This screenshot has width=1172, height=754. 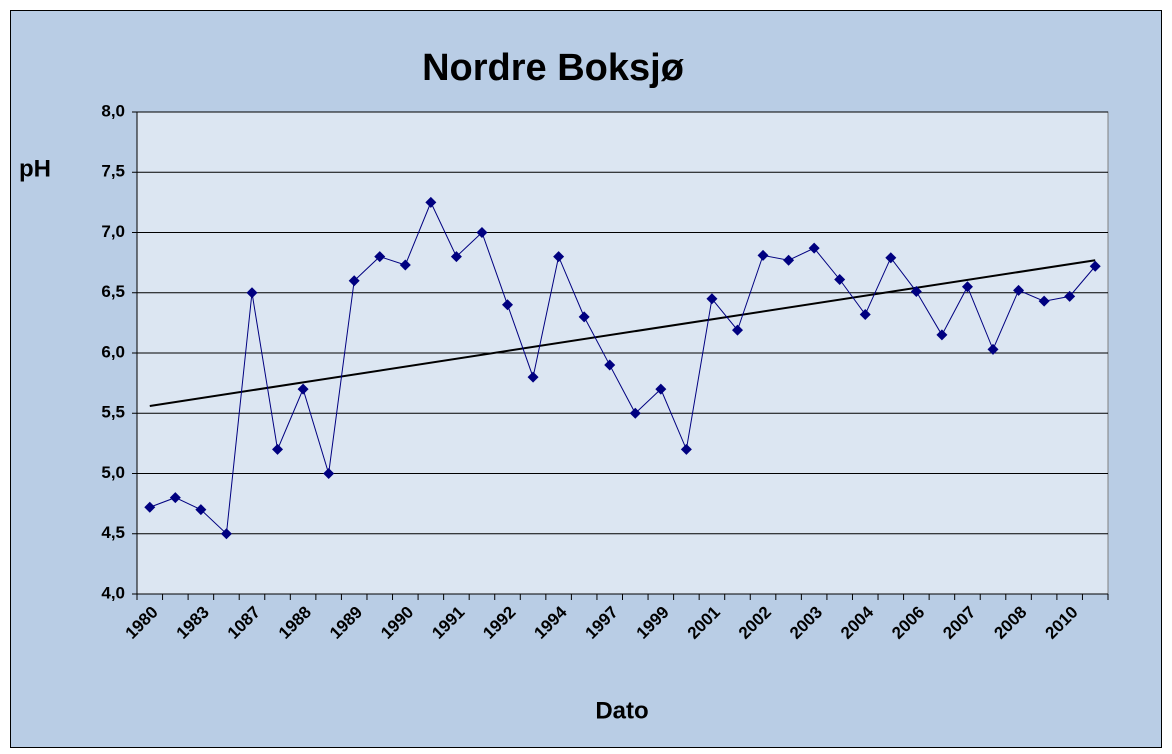 I want to click on y-tick-label: 7,5, so click(x=113, y=171).